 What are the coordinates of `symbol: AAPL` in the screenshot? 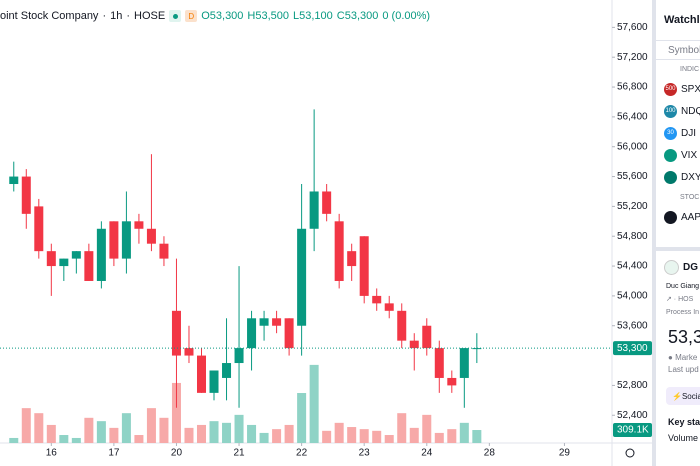 It's located at (690, 217).